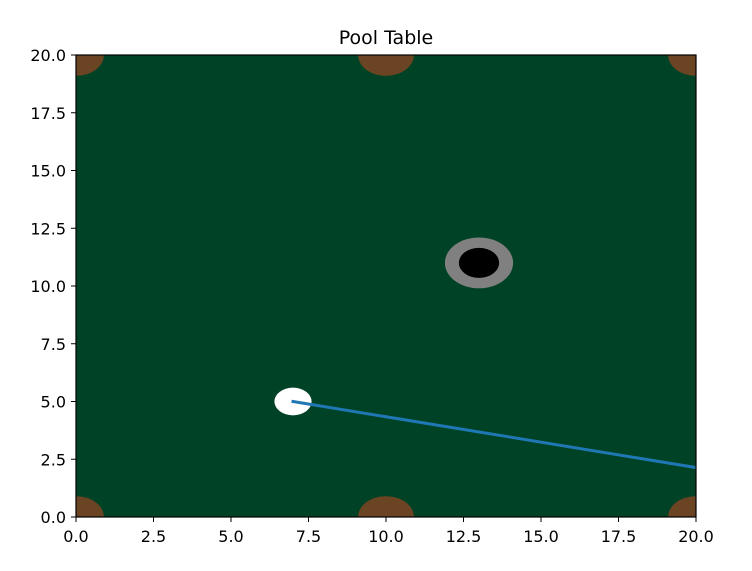  What do you see at coordinates (48, 171) in the screenshot?
I see `y-tick-label: 15.0` at bounding box center [48, 171].